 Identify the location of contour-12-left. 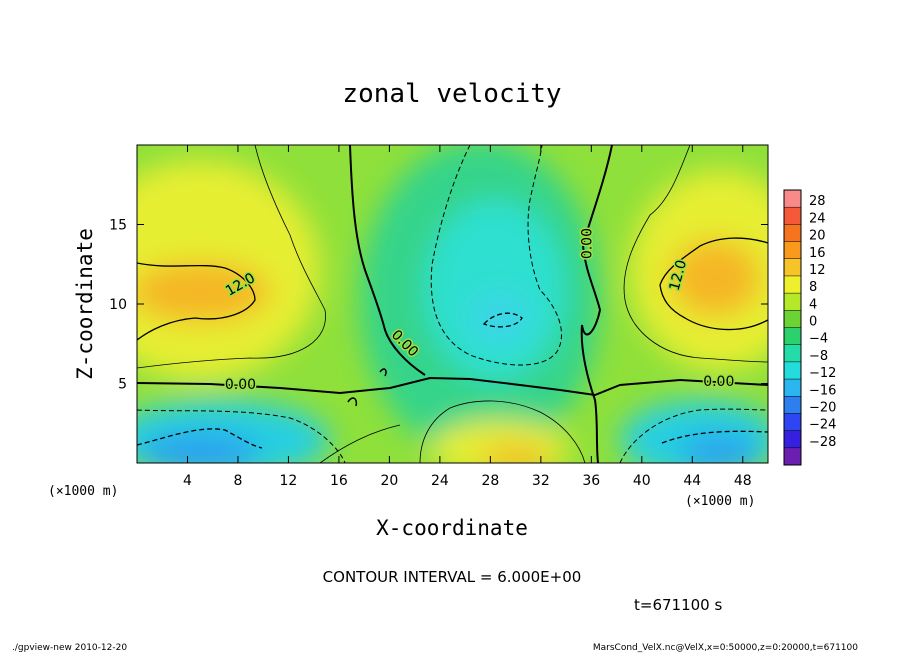
(196, 301).